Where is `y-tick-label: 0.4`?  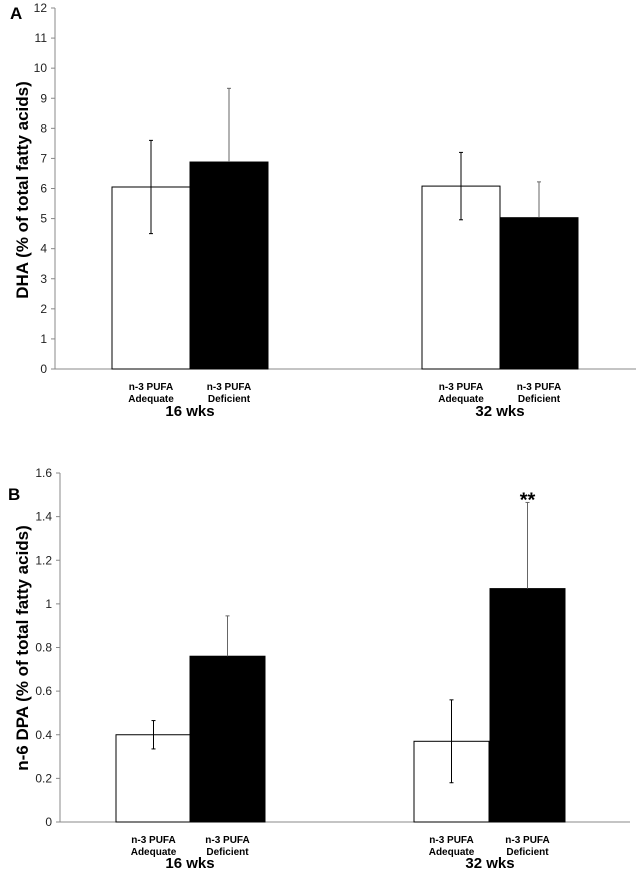 y-tick-label: 0.4 is located at coordinates (43, 735).